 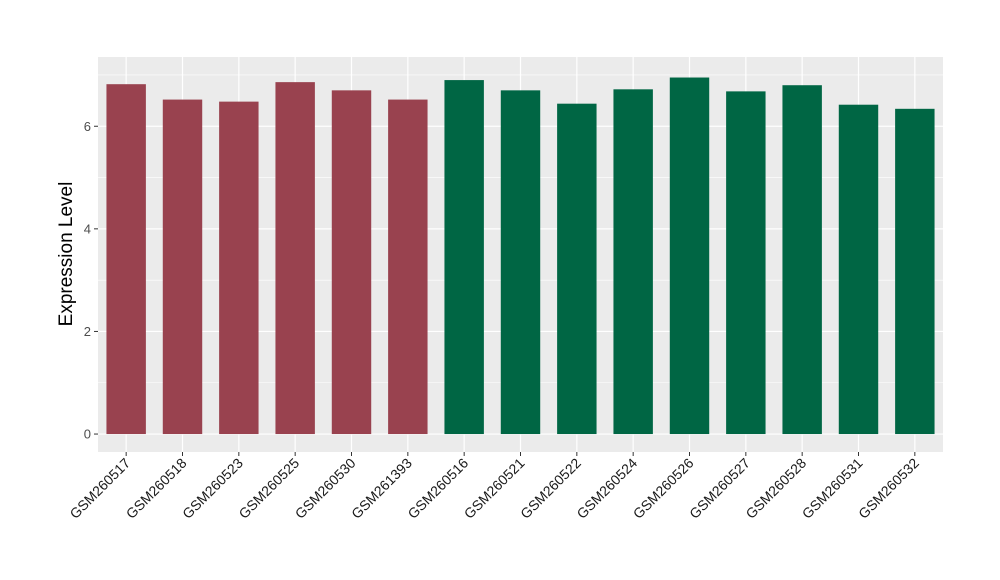 I want to click on y-axis-title: Expression Level, so click(x=66, y=254).